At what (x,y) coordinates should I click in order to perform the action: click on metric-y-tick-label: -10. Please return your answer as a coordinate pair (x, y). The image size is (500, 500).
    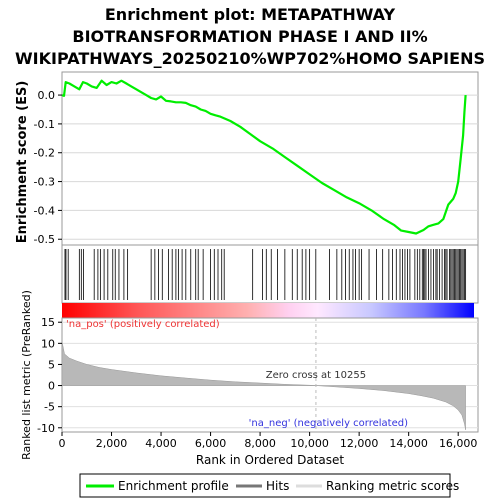
    Looking at the image, I should click on (46, 428).